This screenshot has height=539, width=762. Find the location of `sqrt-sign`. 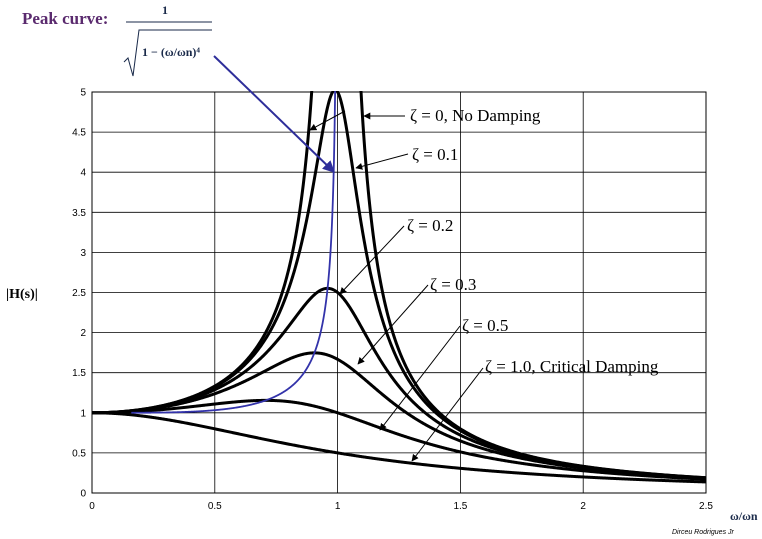

sqrt-sign is located at coordinates (167, 53).